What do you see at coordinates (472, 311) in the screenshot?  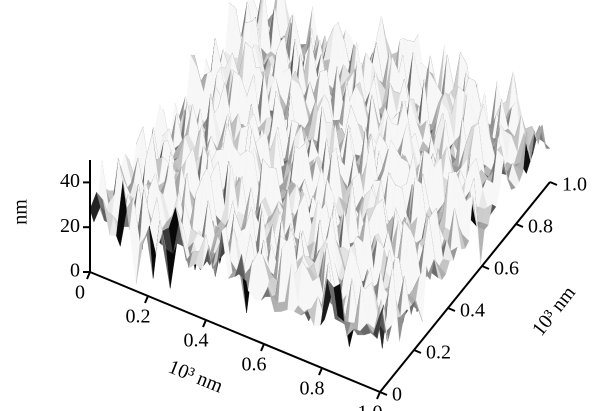 I see `y-tick-label: 0.4` at bounding box center [472, 311].